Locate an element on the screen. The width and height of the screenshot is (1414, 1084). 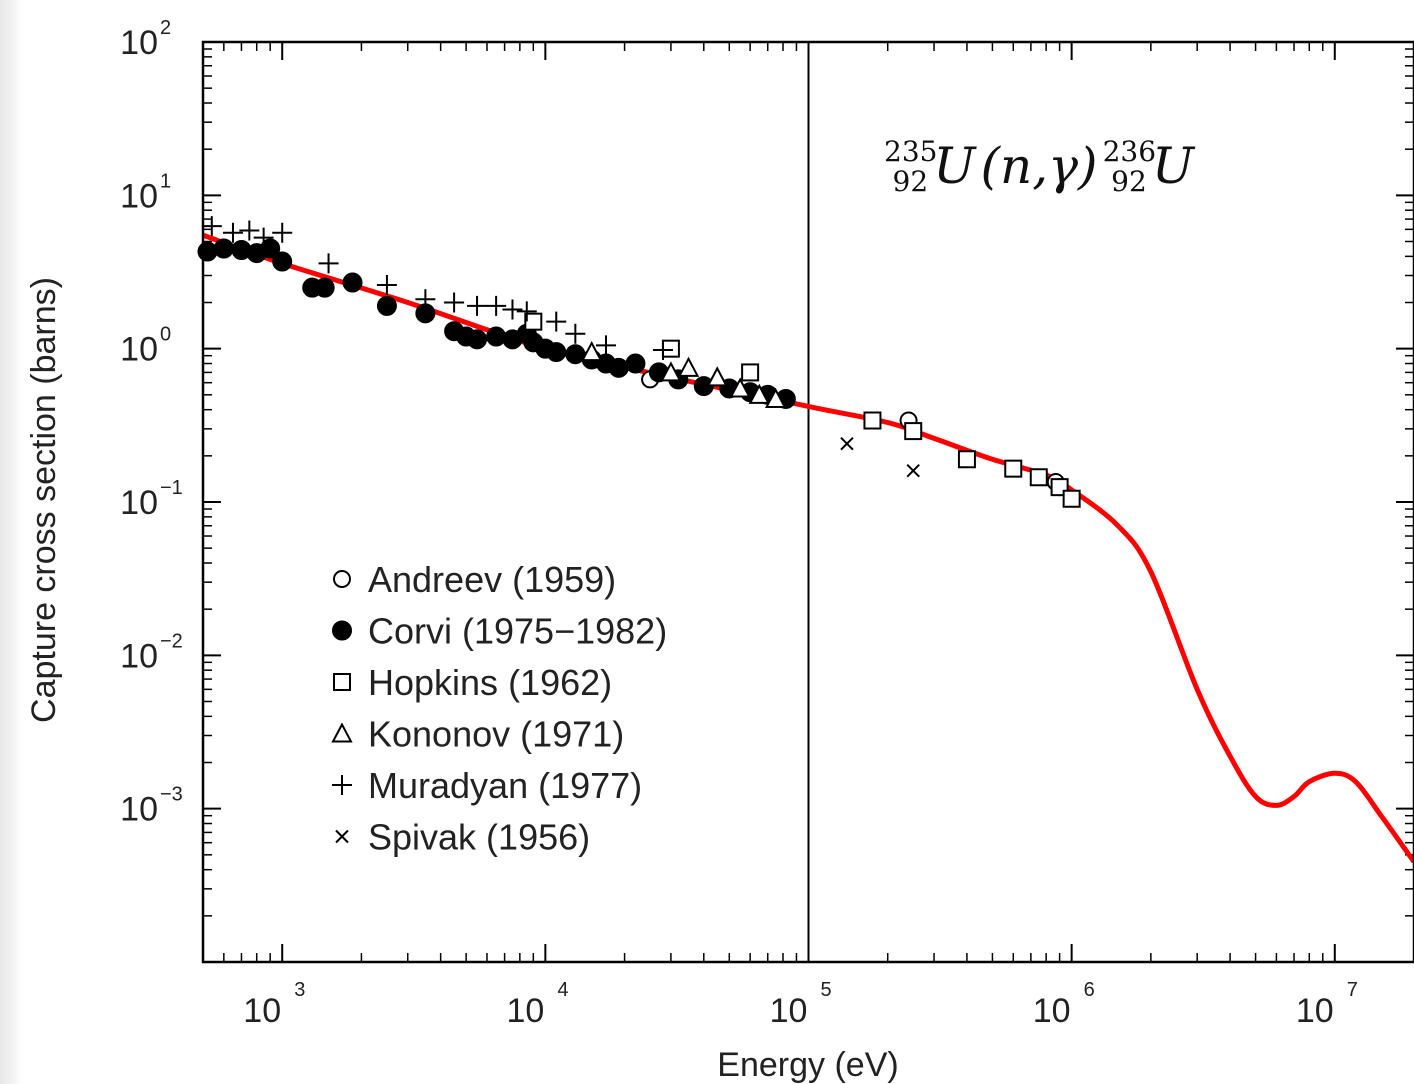
x-tick-exponent: 7 is located at coordinates (1352, 990).